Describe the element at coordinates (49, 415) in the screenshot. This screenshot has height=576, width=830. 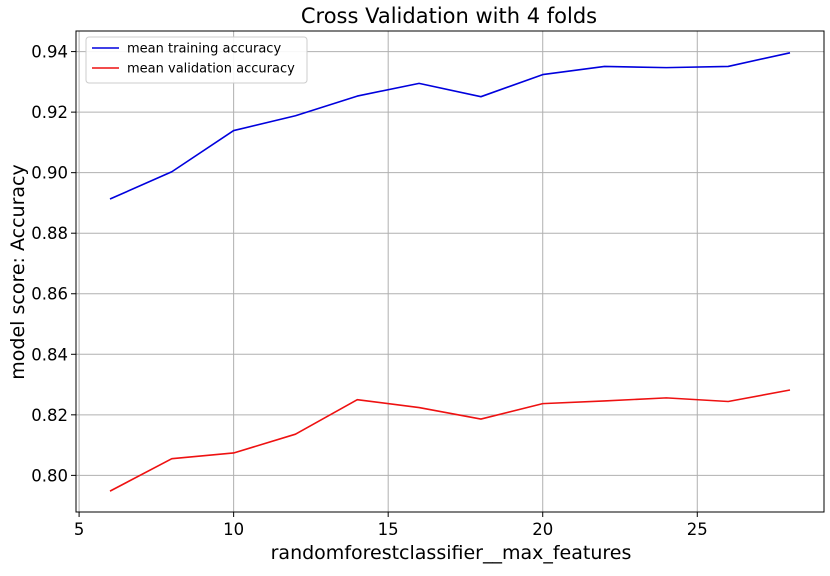
I see `y-tick-label: 0.82` at that location.